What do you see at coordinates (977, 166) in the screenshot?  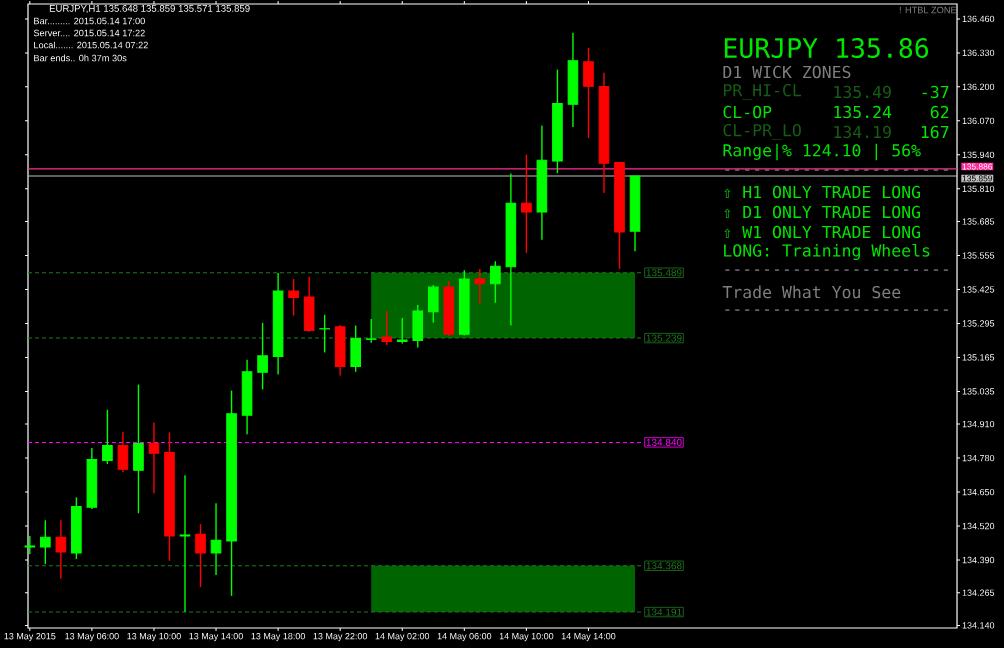 I see `ref-line-label: 135.886` at bounding box center [977, 166].